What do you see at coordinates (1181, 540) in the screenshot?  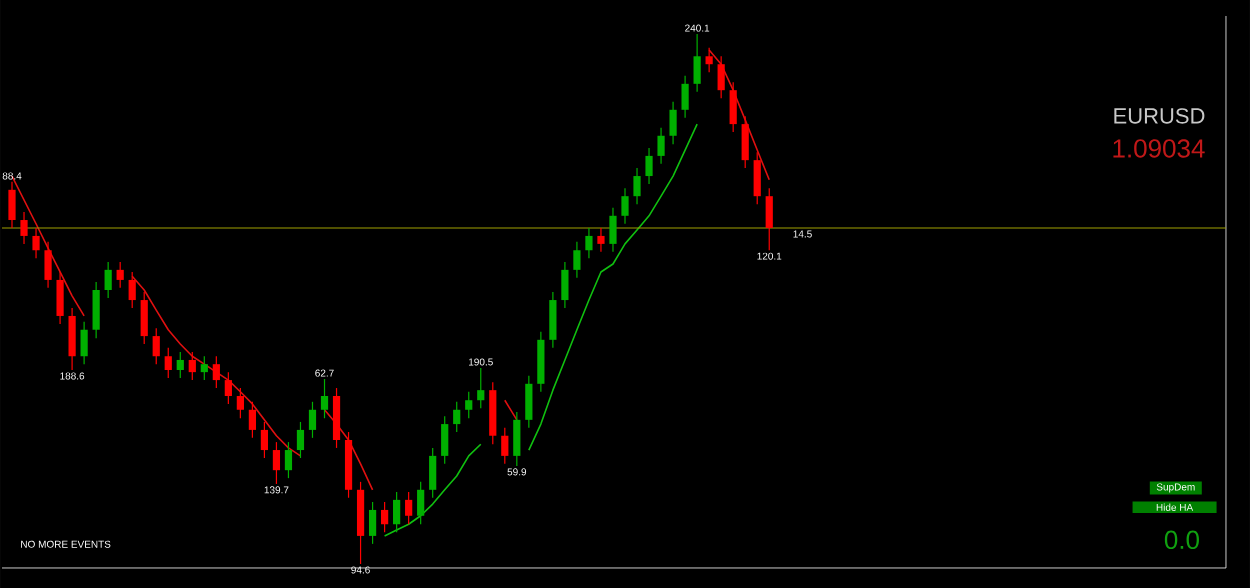 I see `text: 0.0` at bounding box center [1181, 540].